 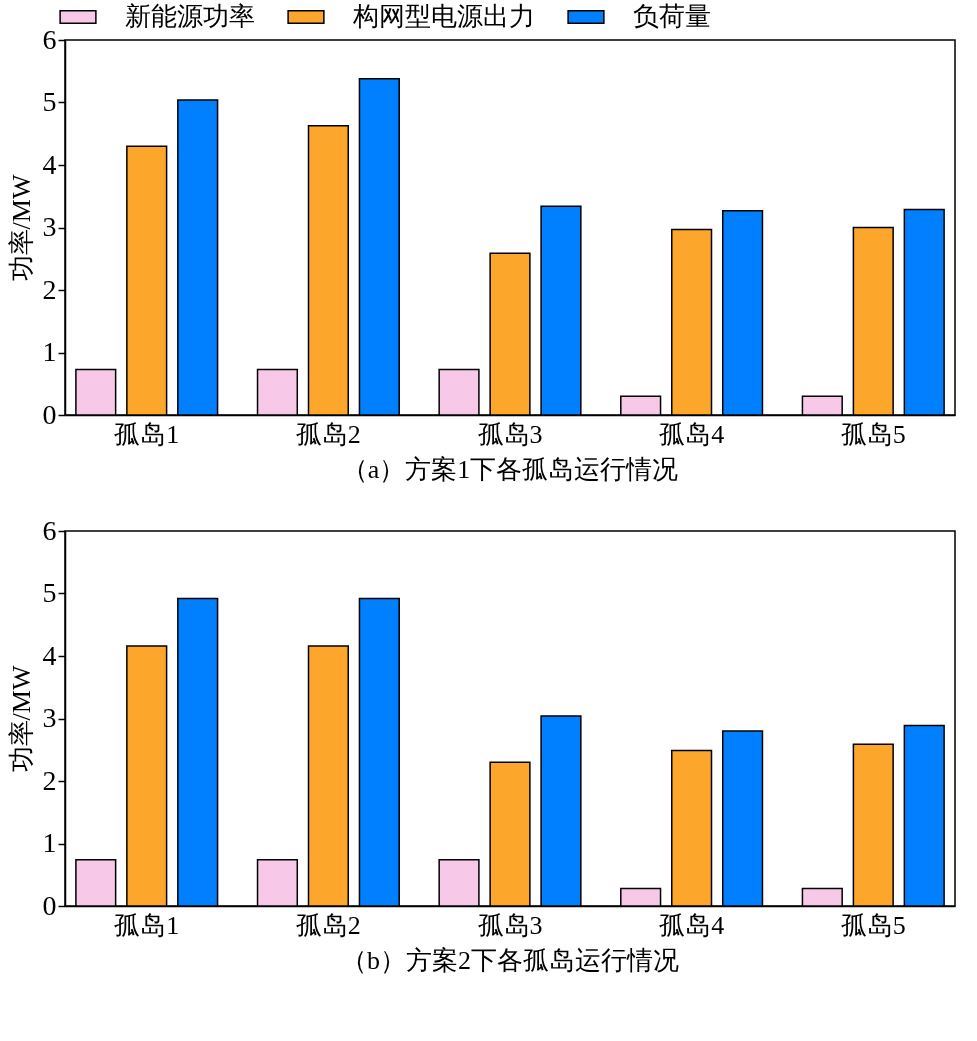 I want to click on text: （a）方案1下各孤岛运行情况, so click(x=510, y=469).